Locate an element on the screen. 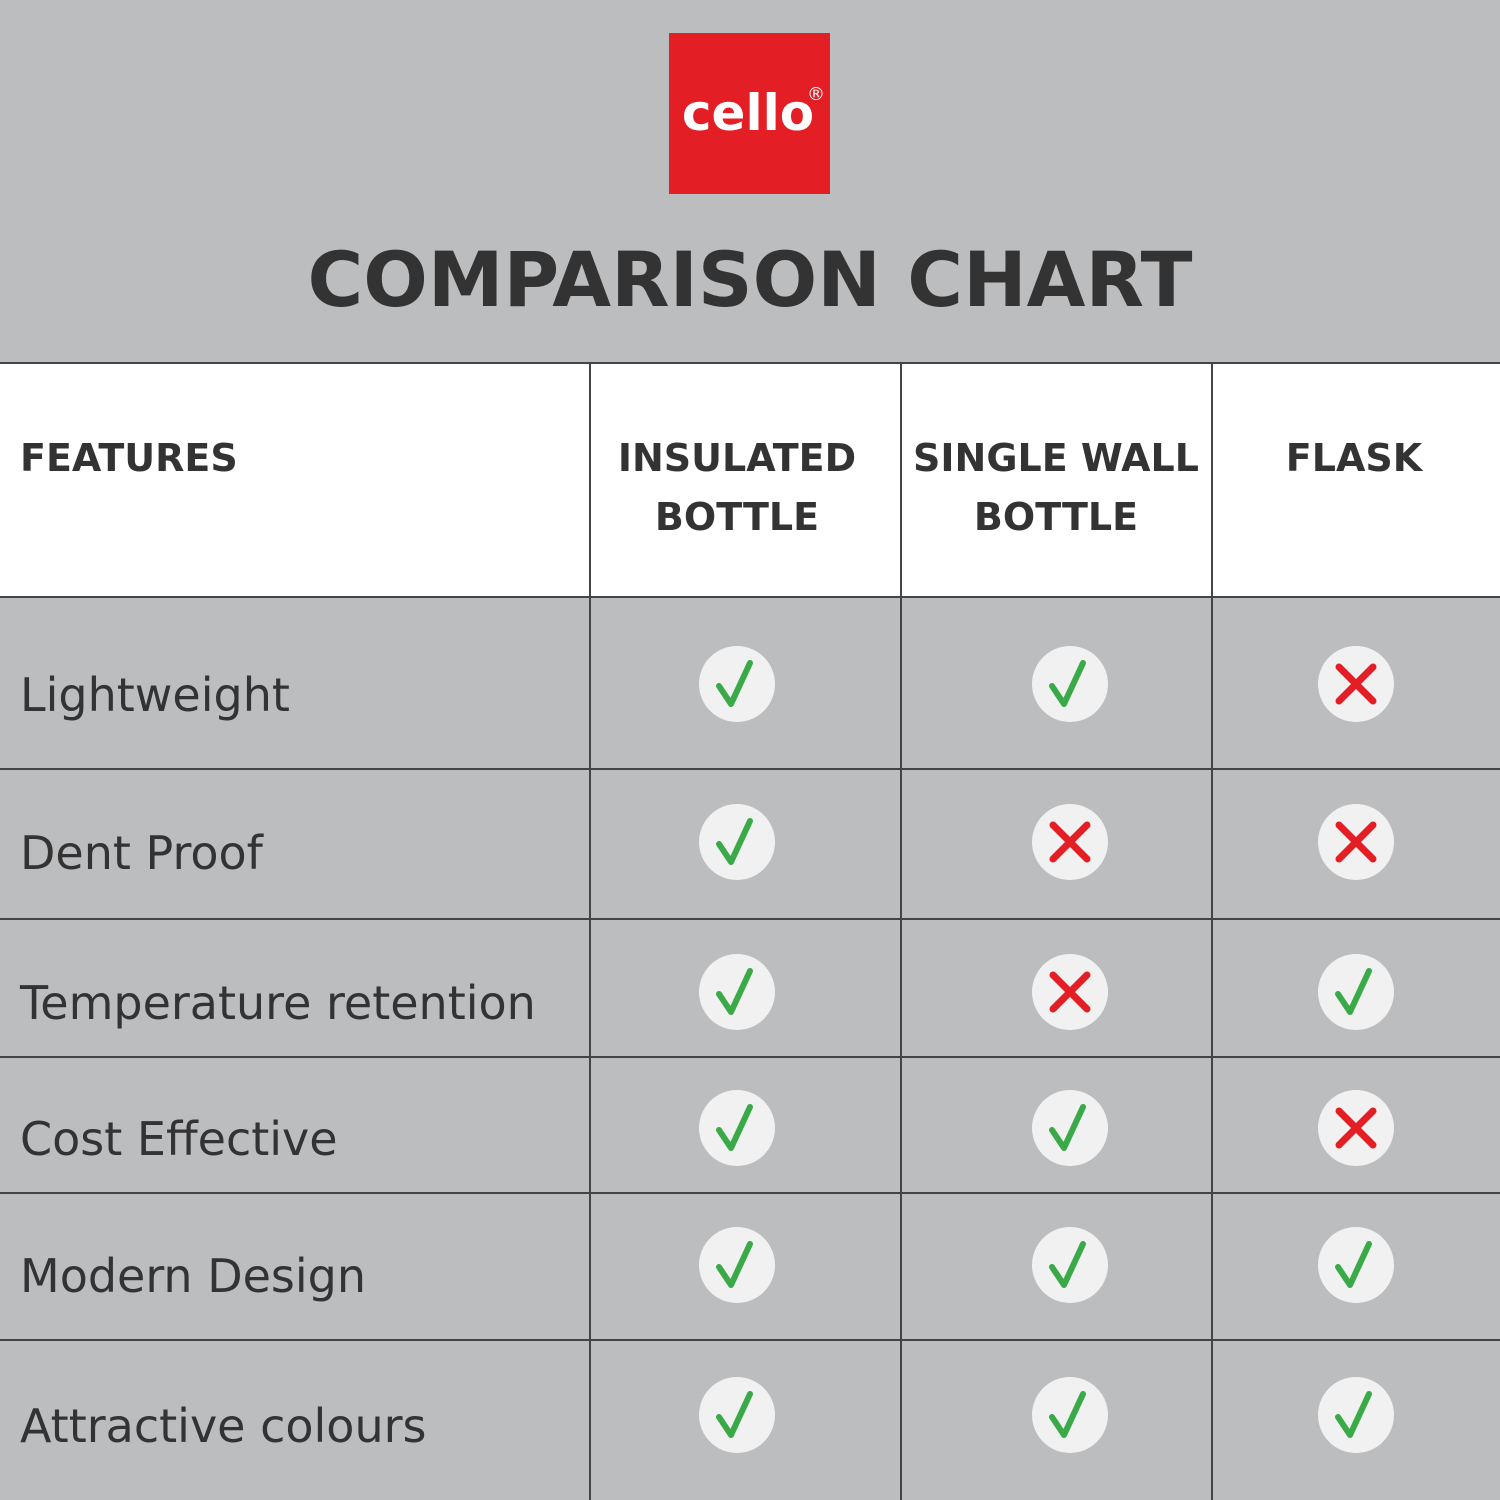  column-header: INSULATED is located at coordinates (737, 458).